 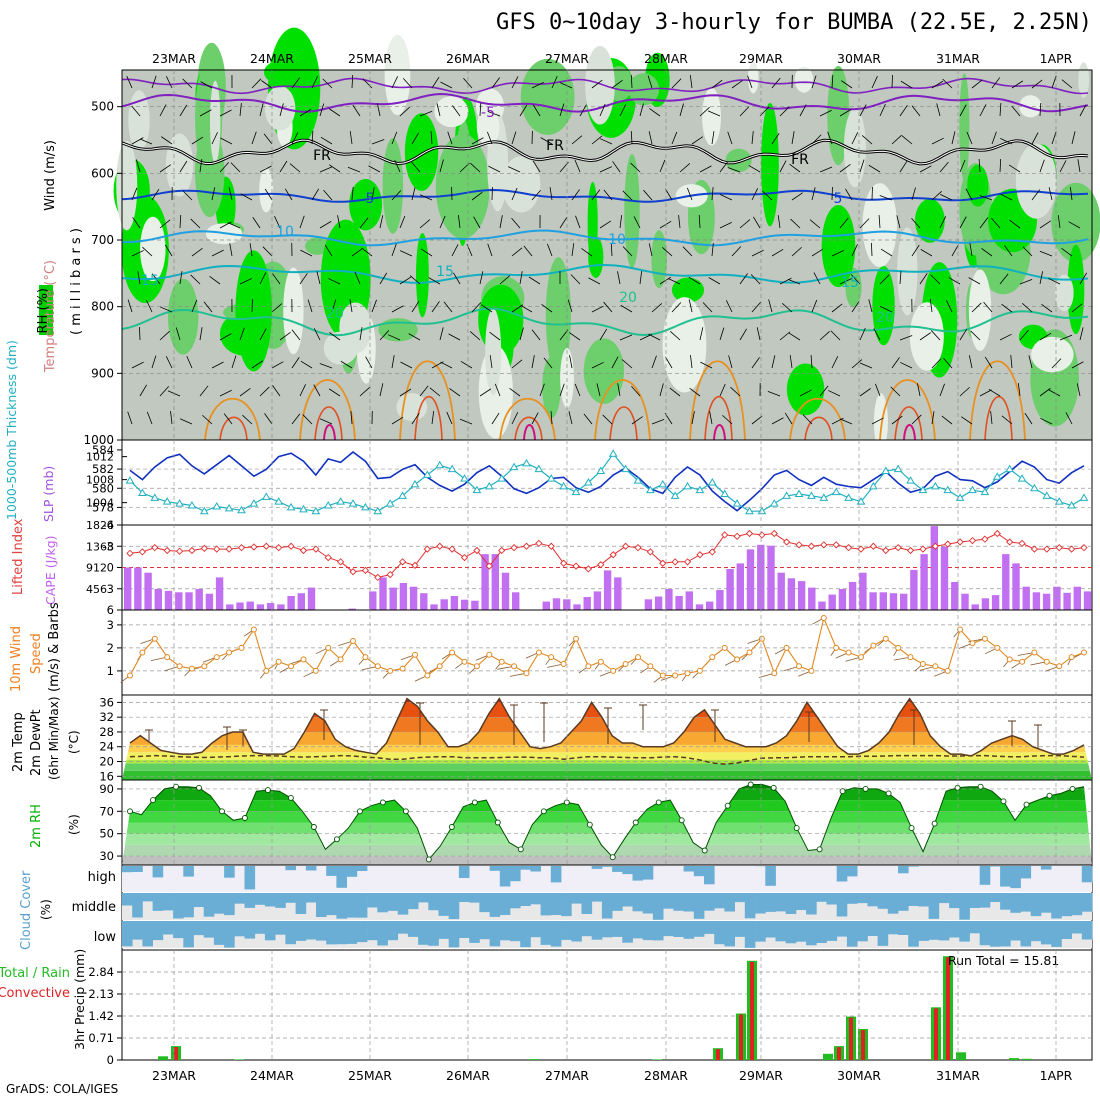 I want to click on precip-bar-total, so click(x=828, y=1056).